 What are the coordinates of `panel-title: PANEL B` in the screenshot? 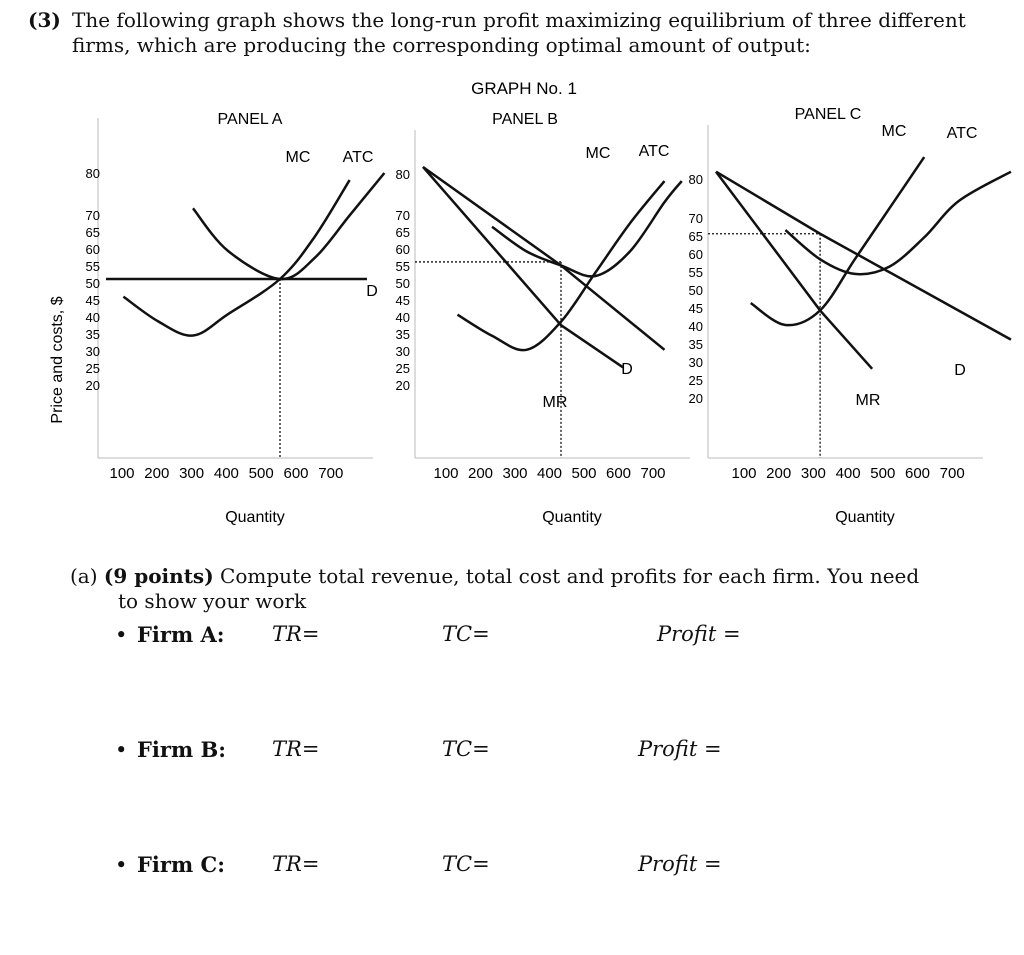 It's located at (525, 119).